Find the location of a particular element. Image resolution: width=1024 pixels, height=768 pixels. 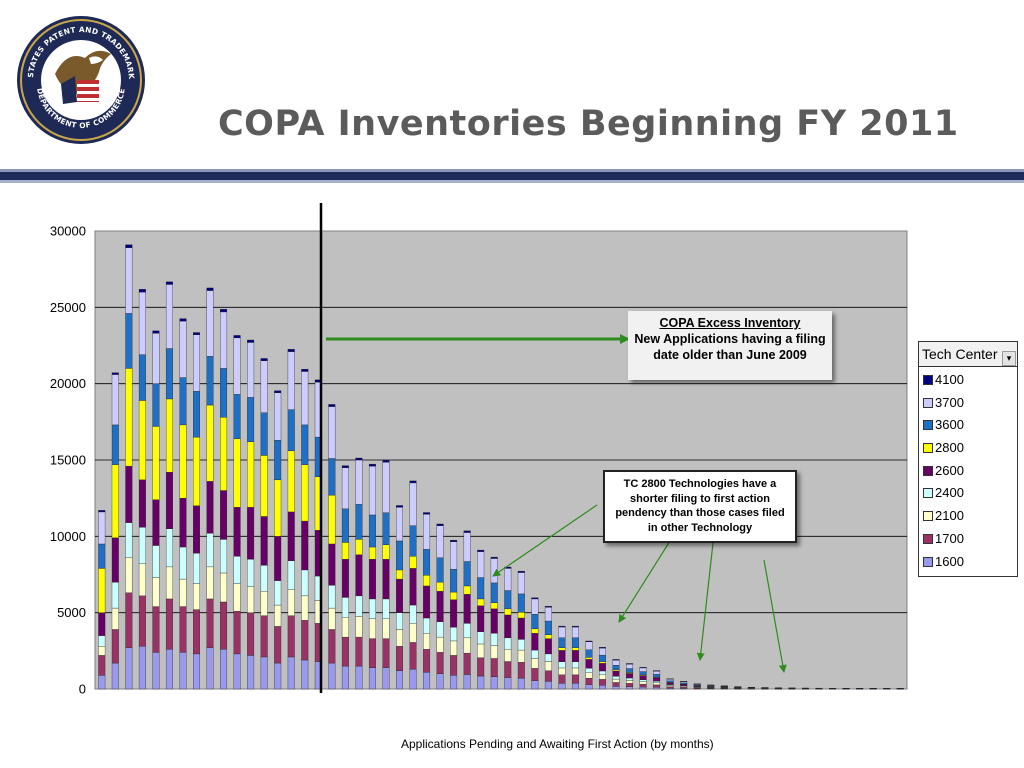

legend-item-1700: 1700 is located at coordinates (968, 540).